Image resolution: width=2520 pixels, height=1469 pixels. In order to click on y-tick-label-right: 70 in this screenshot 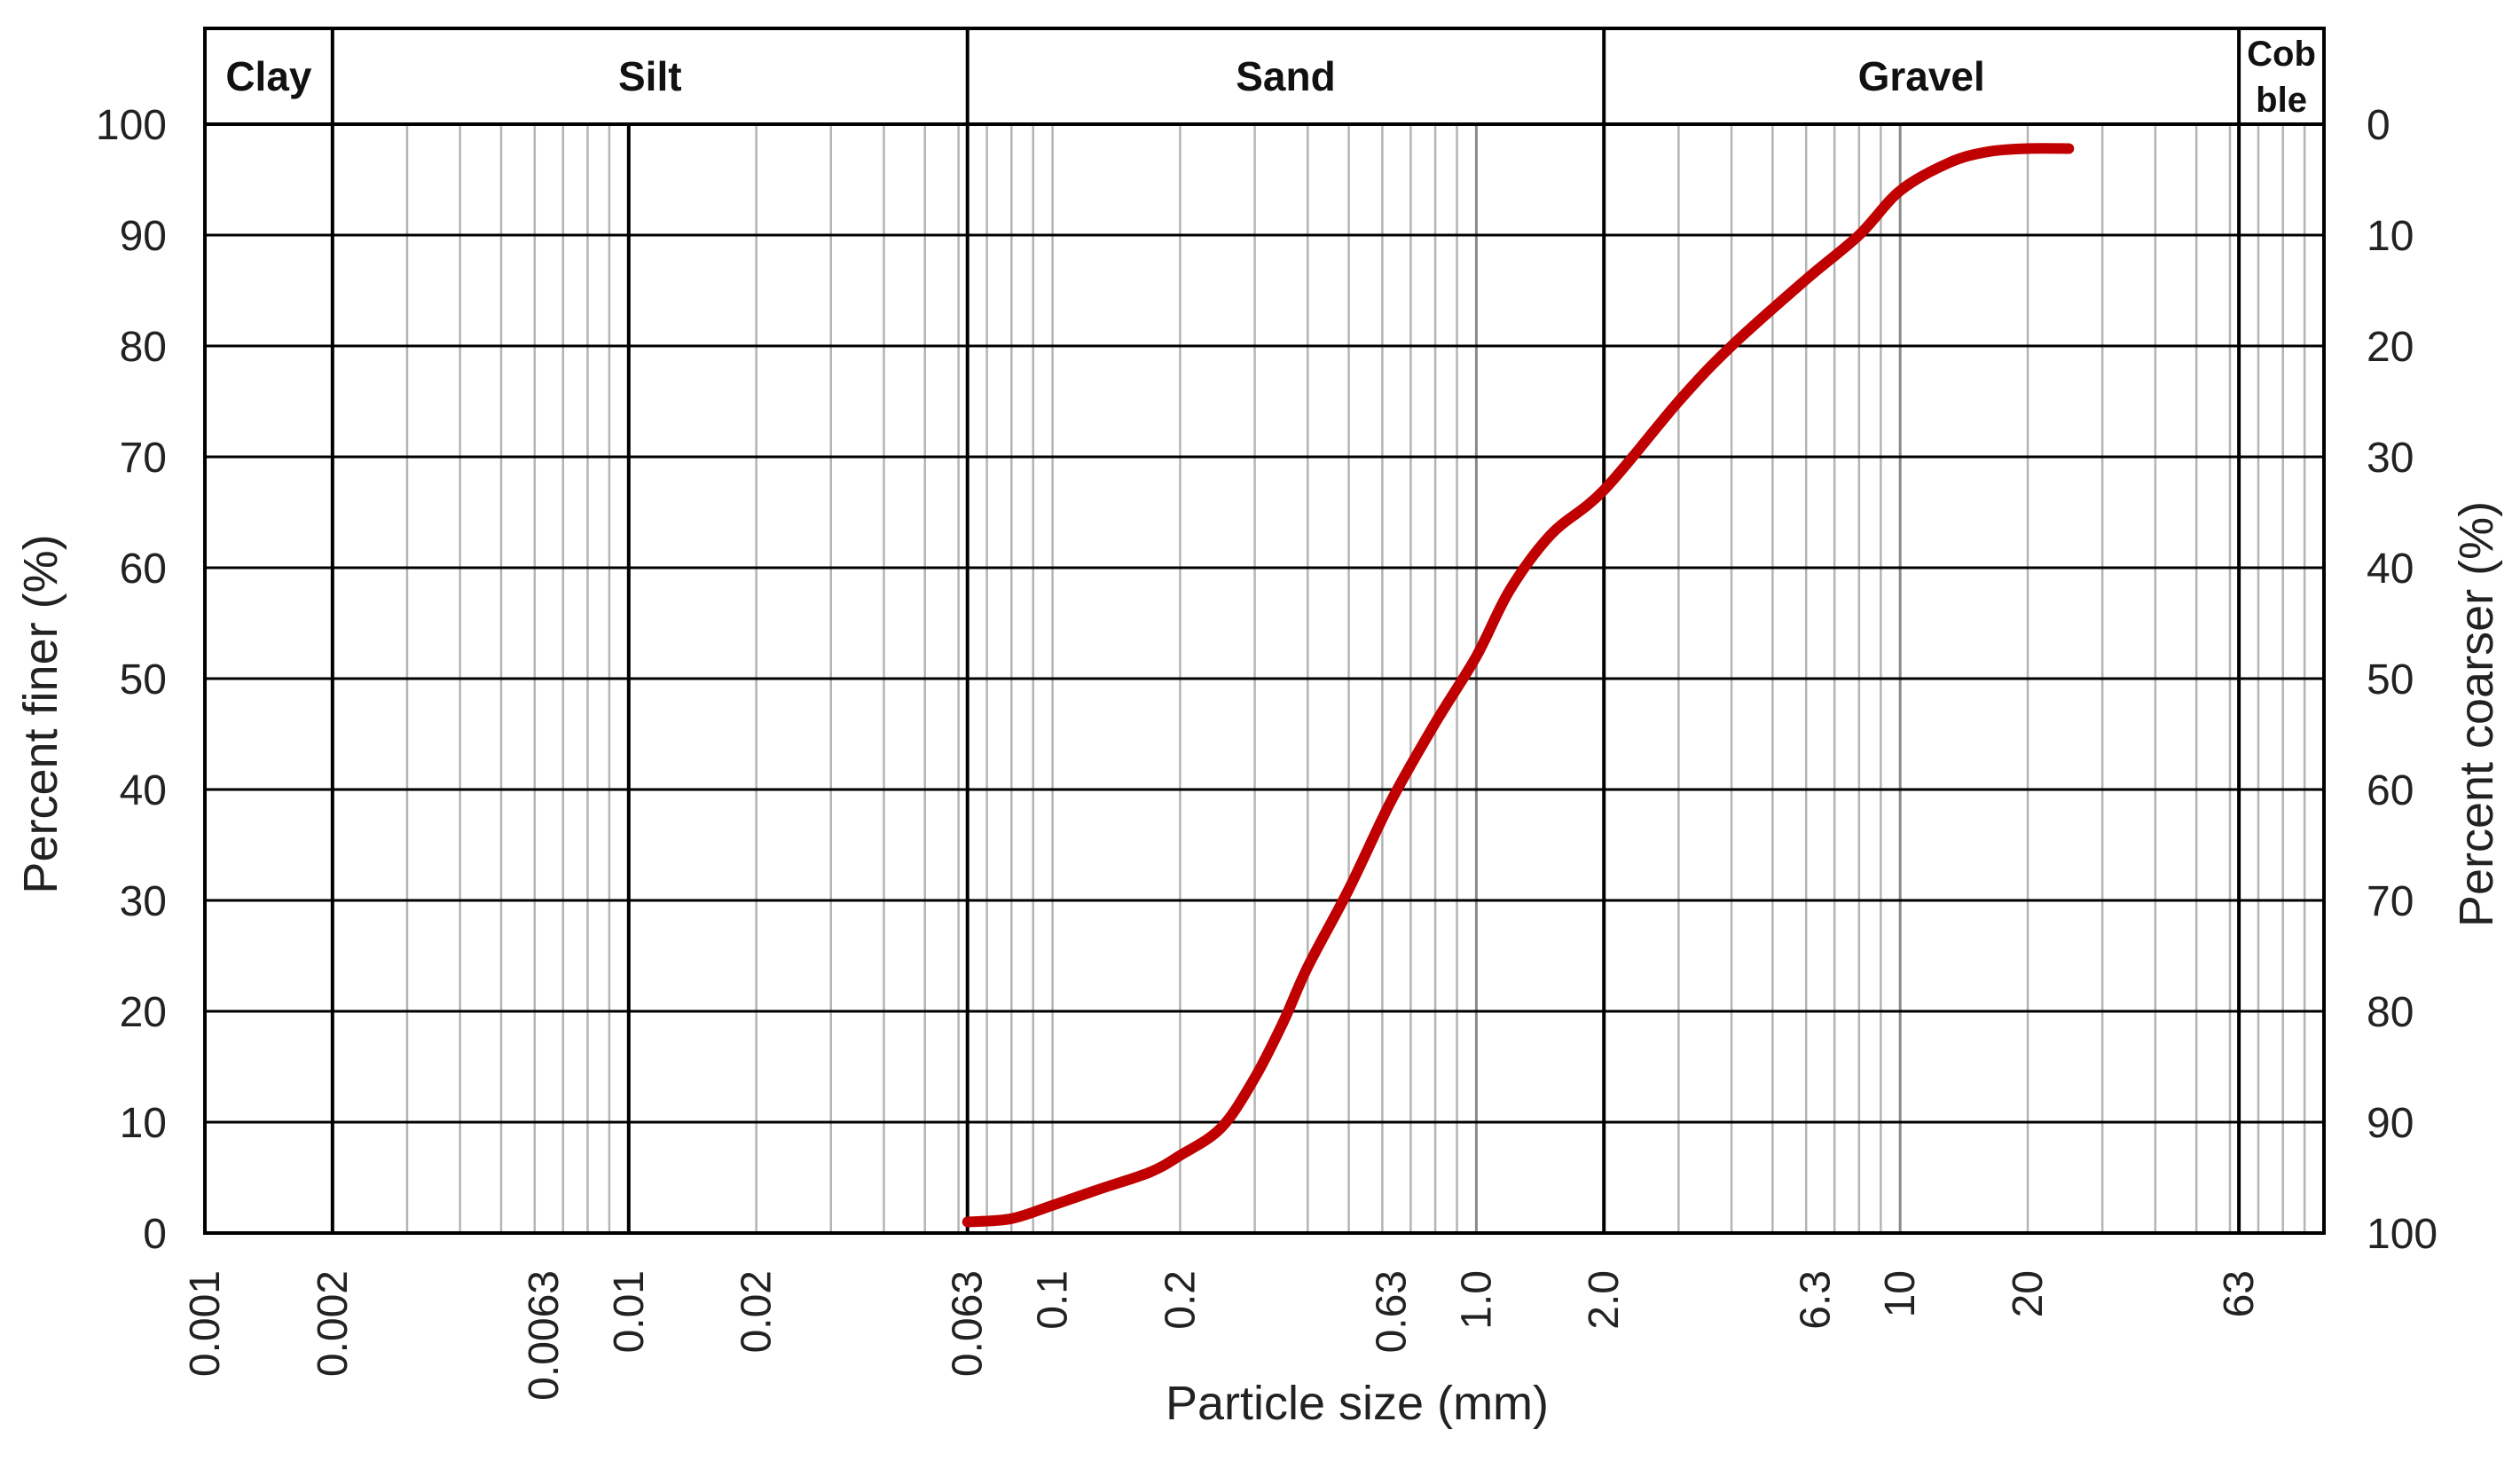, I will do `click(2390, 902)`.